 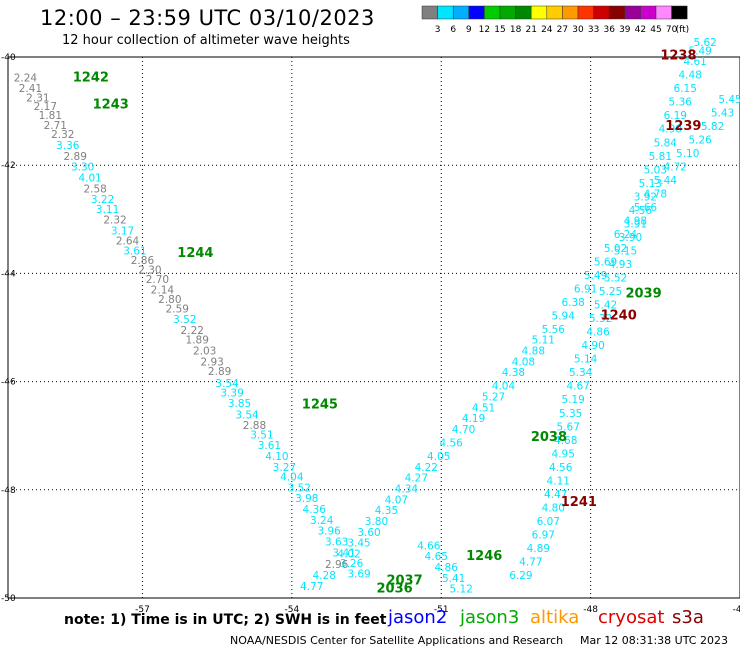 What do you see at coordinates (685, 89) in the screenshot?
I see `wave-height-label: 6.15` at bounding box center [685, 89].